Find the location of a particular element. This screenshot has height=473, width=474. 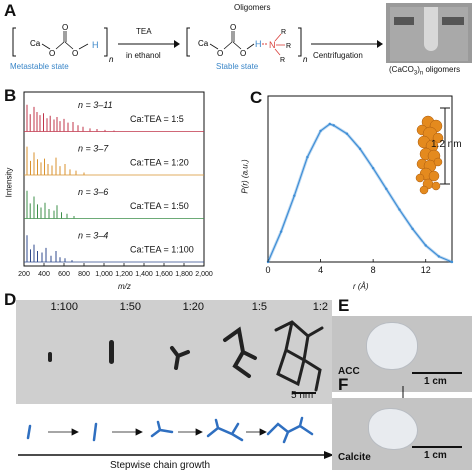

ms-xlabel: m/z is located at coordinates (124, 286).